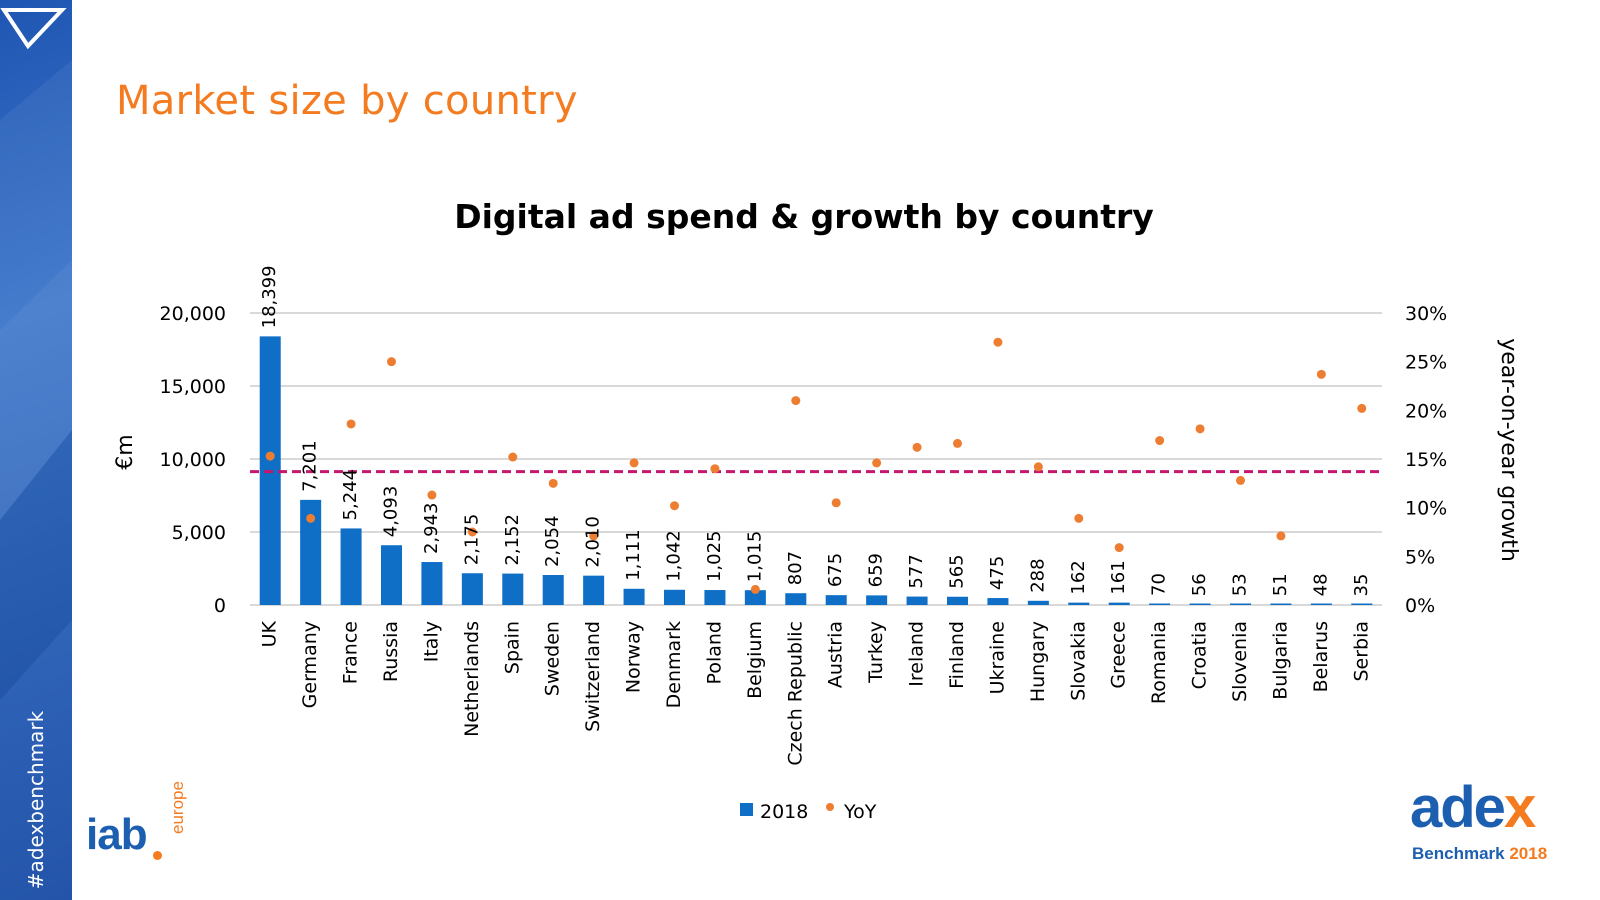 The width and height of the screenshot is (1600, 900). I want to click on bar-value-label: 577, so click(916, 571).